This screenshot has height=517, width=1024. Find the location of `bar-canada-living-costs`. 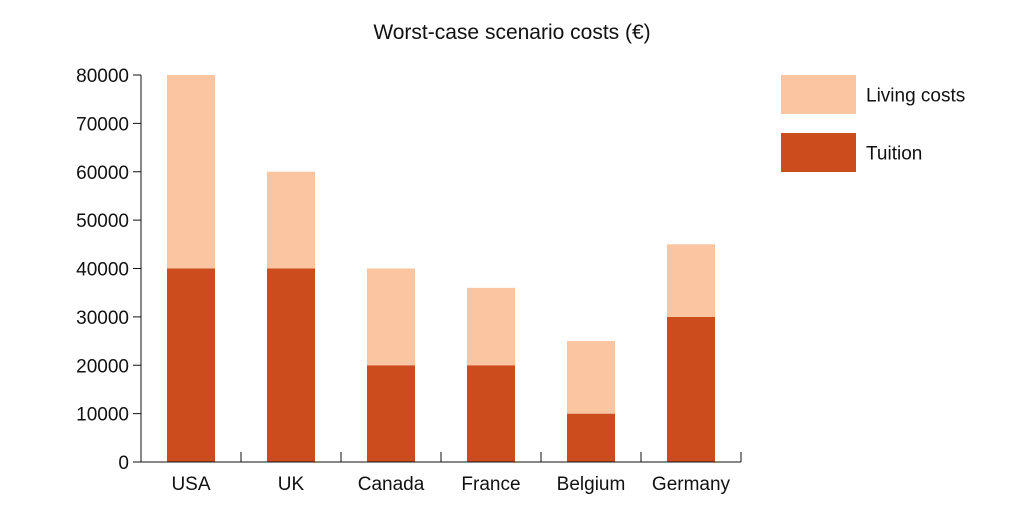

bar-canada-living-costs is located at coordinates (391, 317).